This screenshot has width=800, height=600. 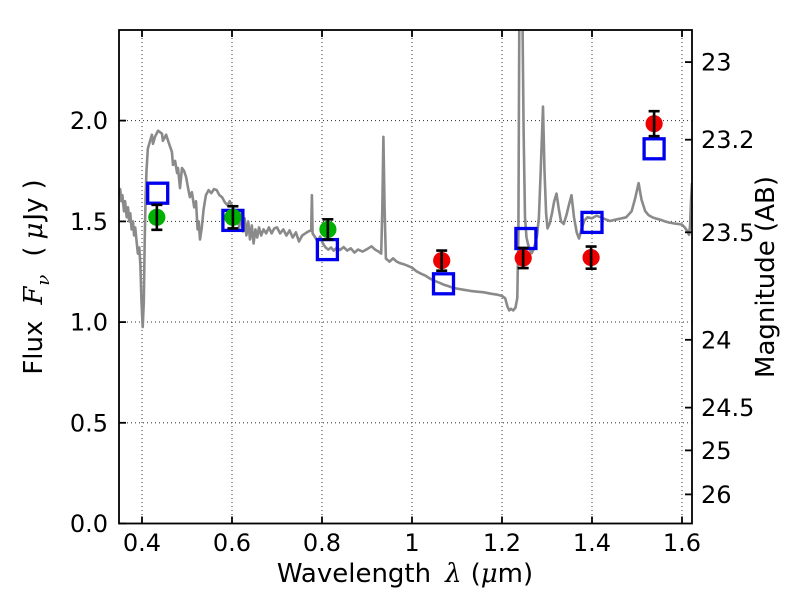 I want to click on x-tick-label: 1.4, so click(x=592, y=543).